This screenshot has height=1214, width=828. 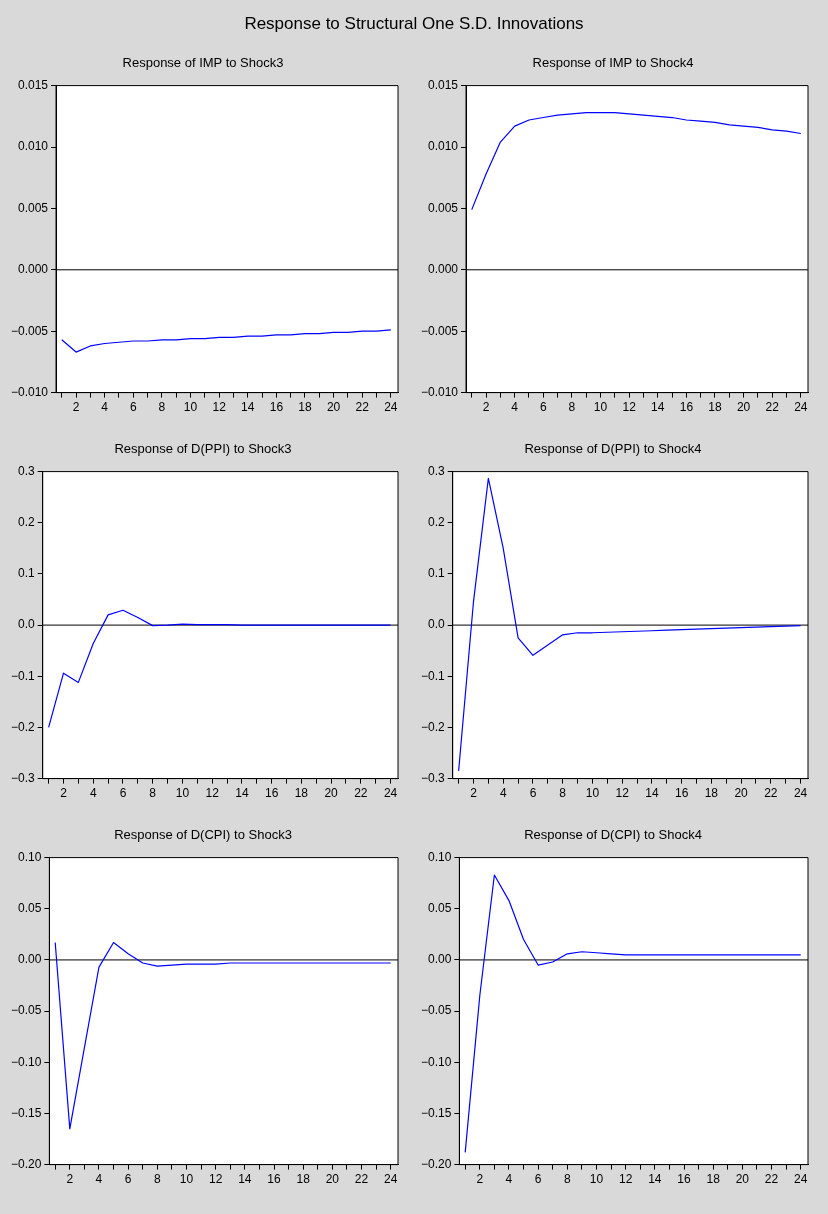 I want to click on chart-title: Response of D(PPI) to Shock3, so click(x=203, y=449).